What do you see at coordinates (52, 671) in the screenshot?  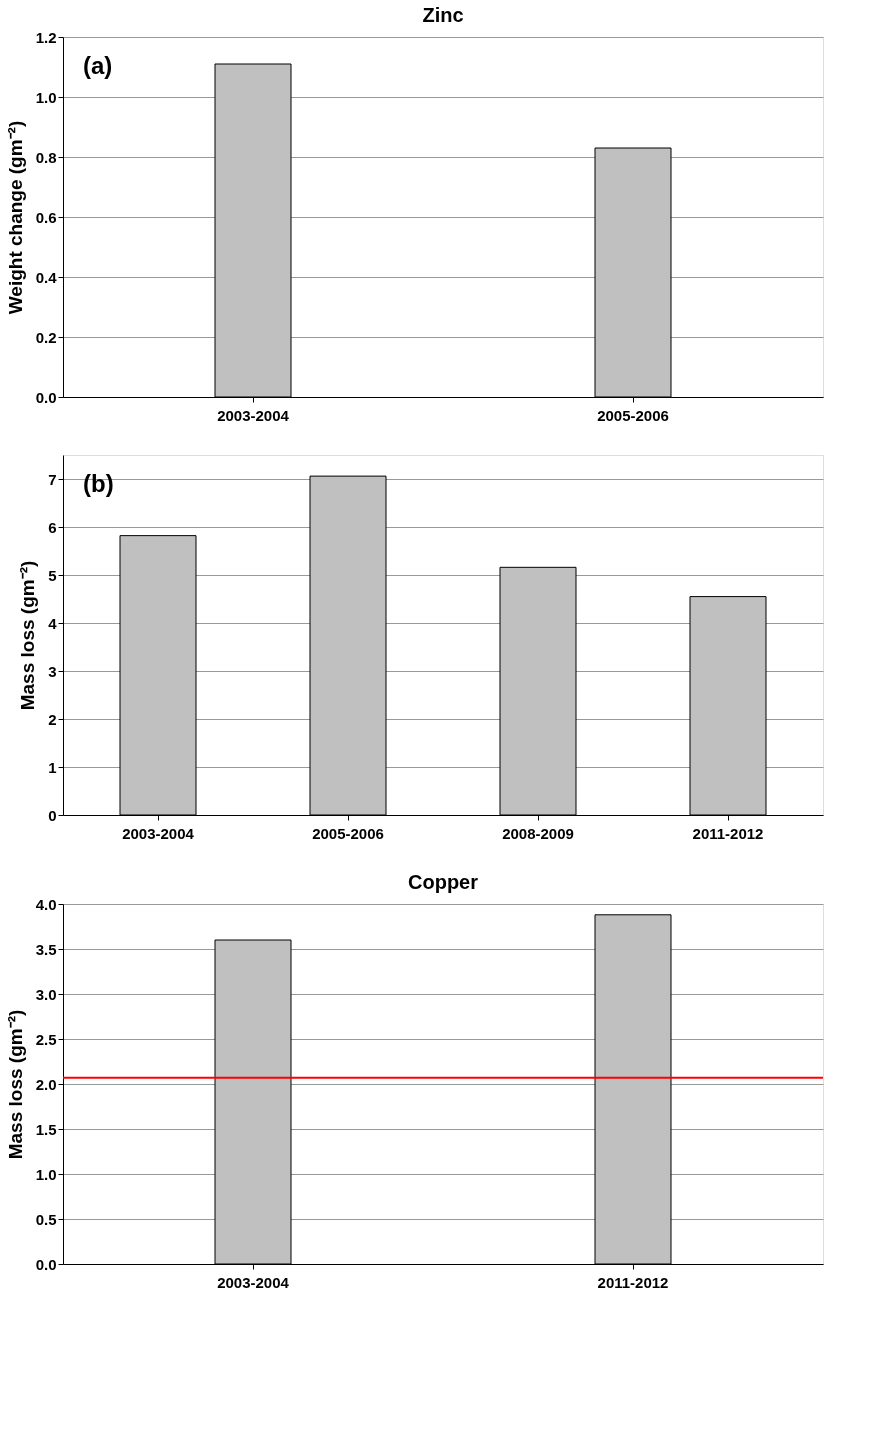 I see `y-tick-label: 3` at bounding box center [52, 671].